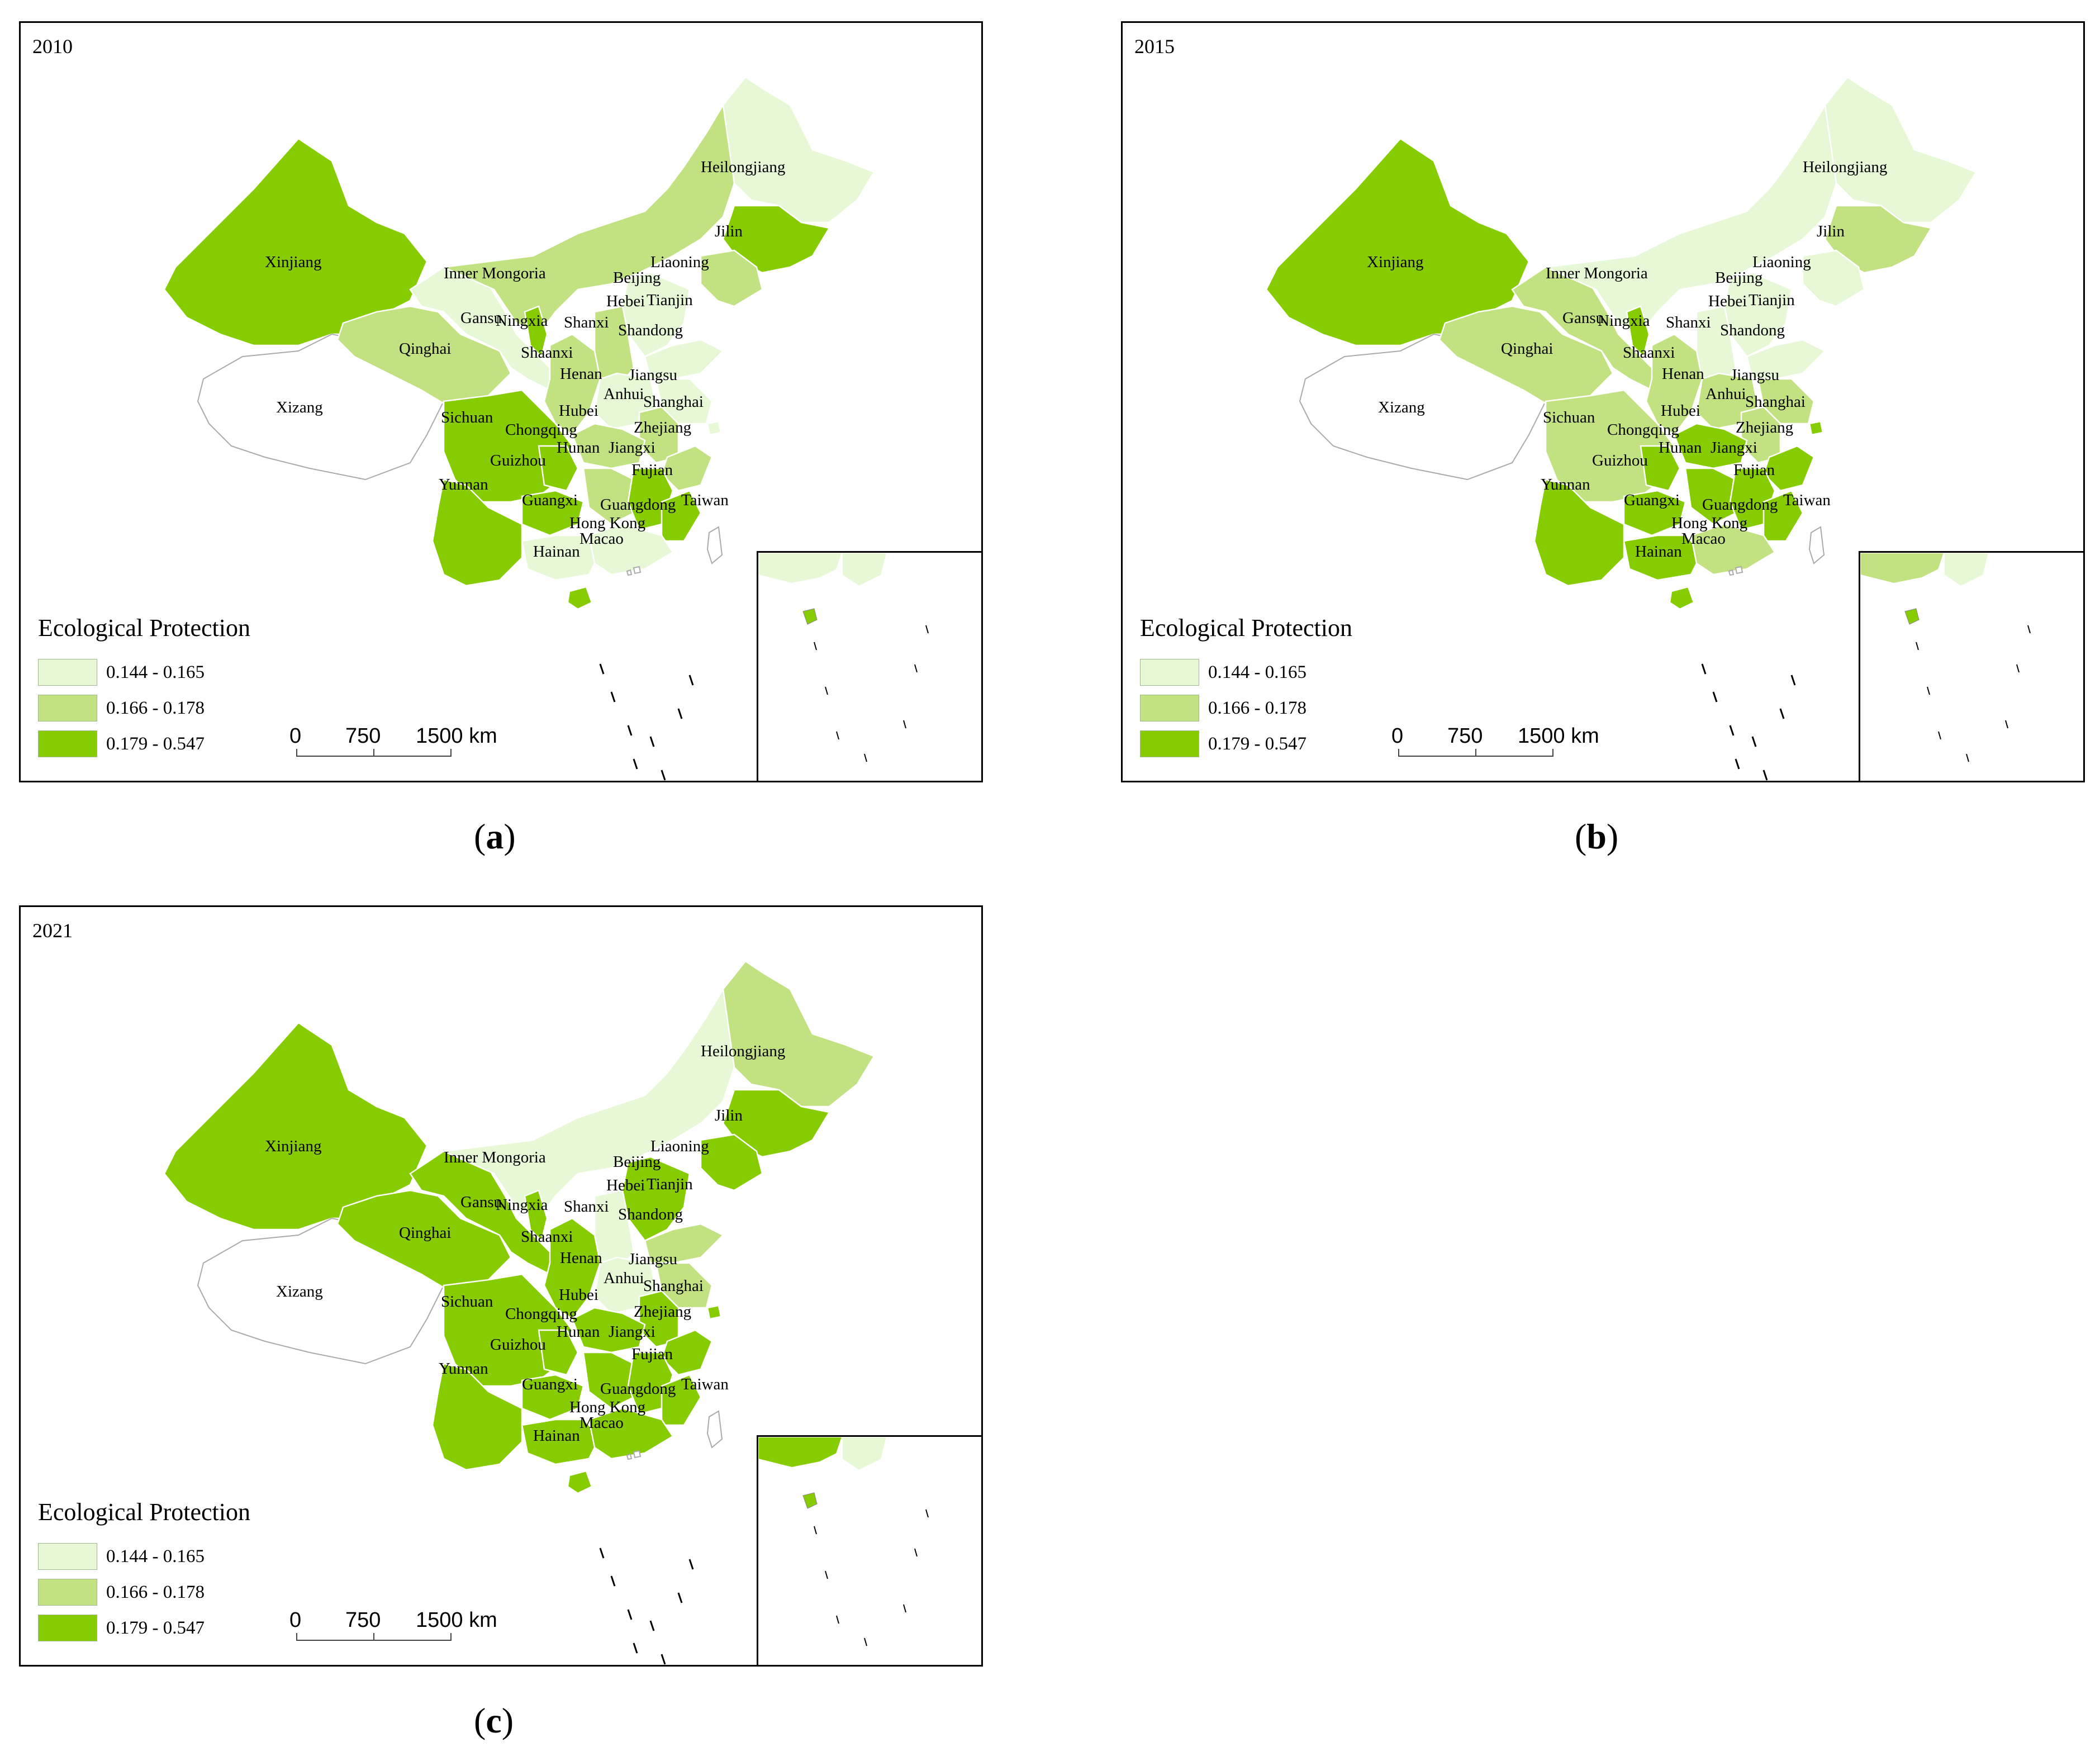 The height and width of the screenshot is (1761, 2100). What do you see at coordinates (1831, 231) in the screenshot?
I see `label-jilin: Jilin` at bounding box center [1831, 231].